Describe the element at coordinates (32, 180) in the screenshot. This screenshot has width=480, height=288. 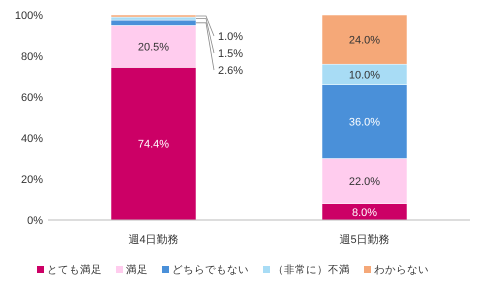
I see `y-tick-label: 20%` at that location.